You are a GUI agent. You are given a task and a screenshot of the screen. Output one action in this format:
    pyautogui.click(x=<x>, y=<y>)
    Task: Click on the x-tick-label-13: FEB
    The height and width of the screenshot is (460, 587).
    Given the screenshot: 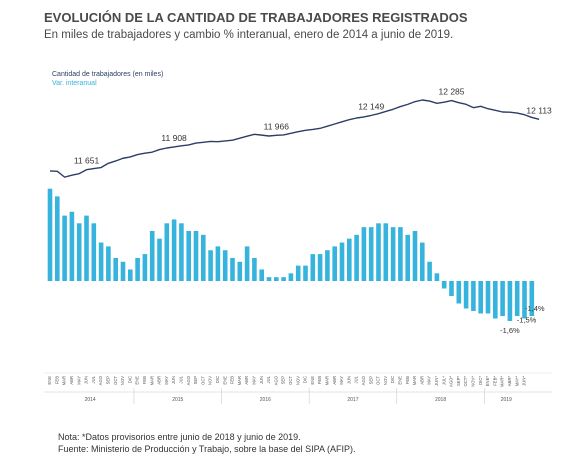 What is the action you would take?
    pyautogui.click(x=144, y=380)
    